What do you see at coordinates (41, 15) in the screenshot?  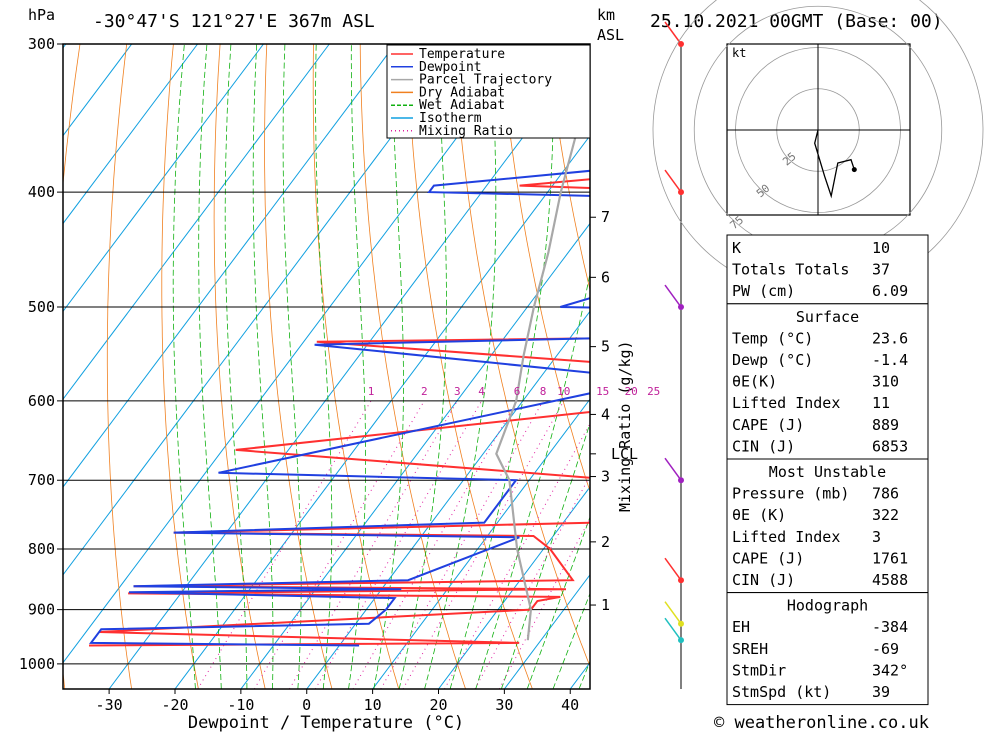 I see `pressure-unit-label: hPa` at bounding box center [41, 15].